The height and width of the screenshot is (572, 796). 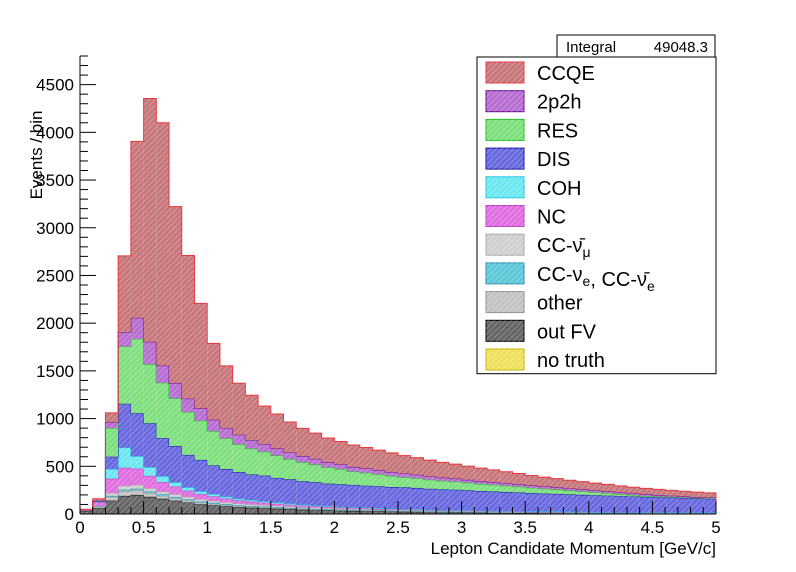 What do you see at coordinates (571, 361) in the screenshot?
I see `legend-label: no truth` at bounding box center [571, 361].